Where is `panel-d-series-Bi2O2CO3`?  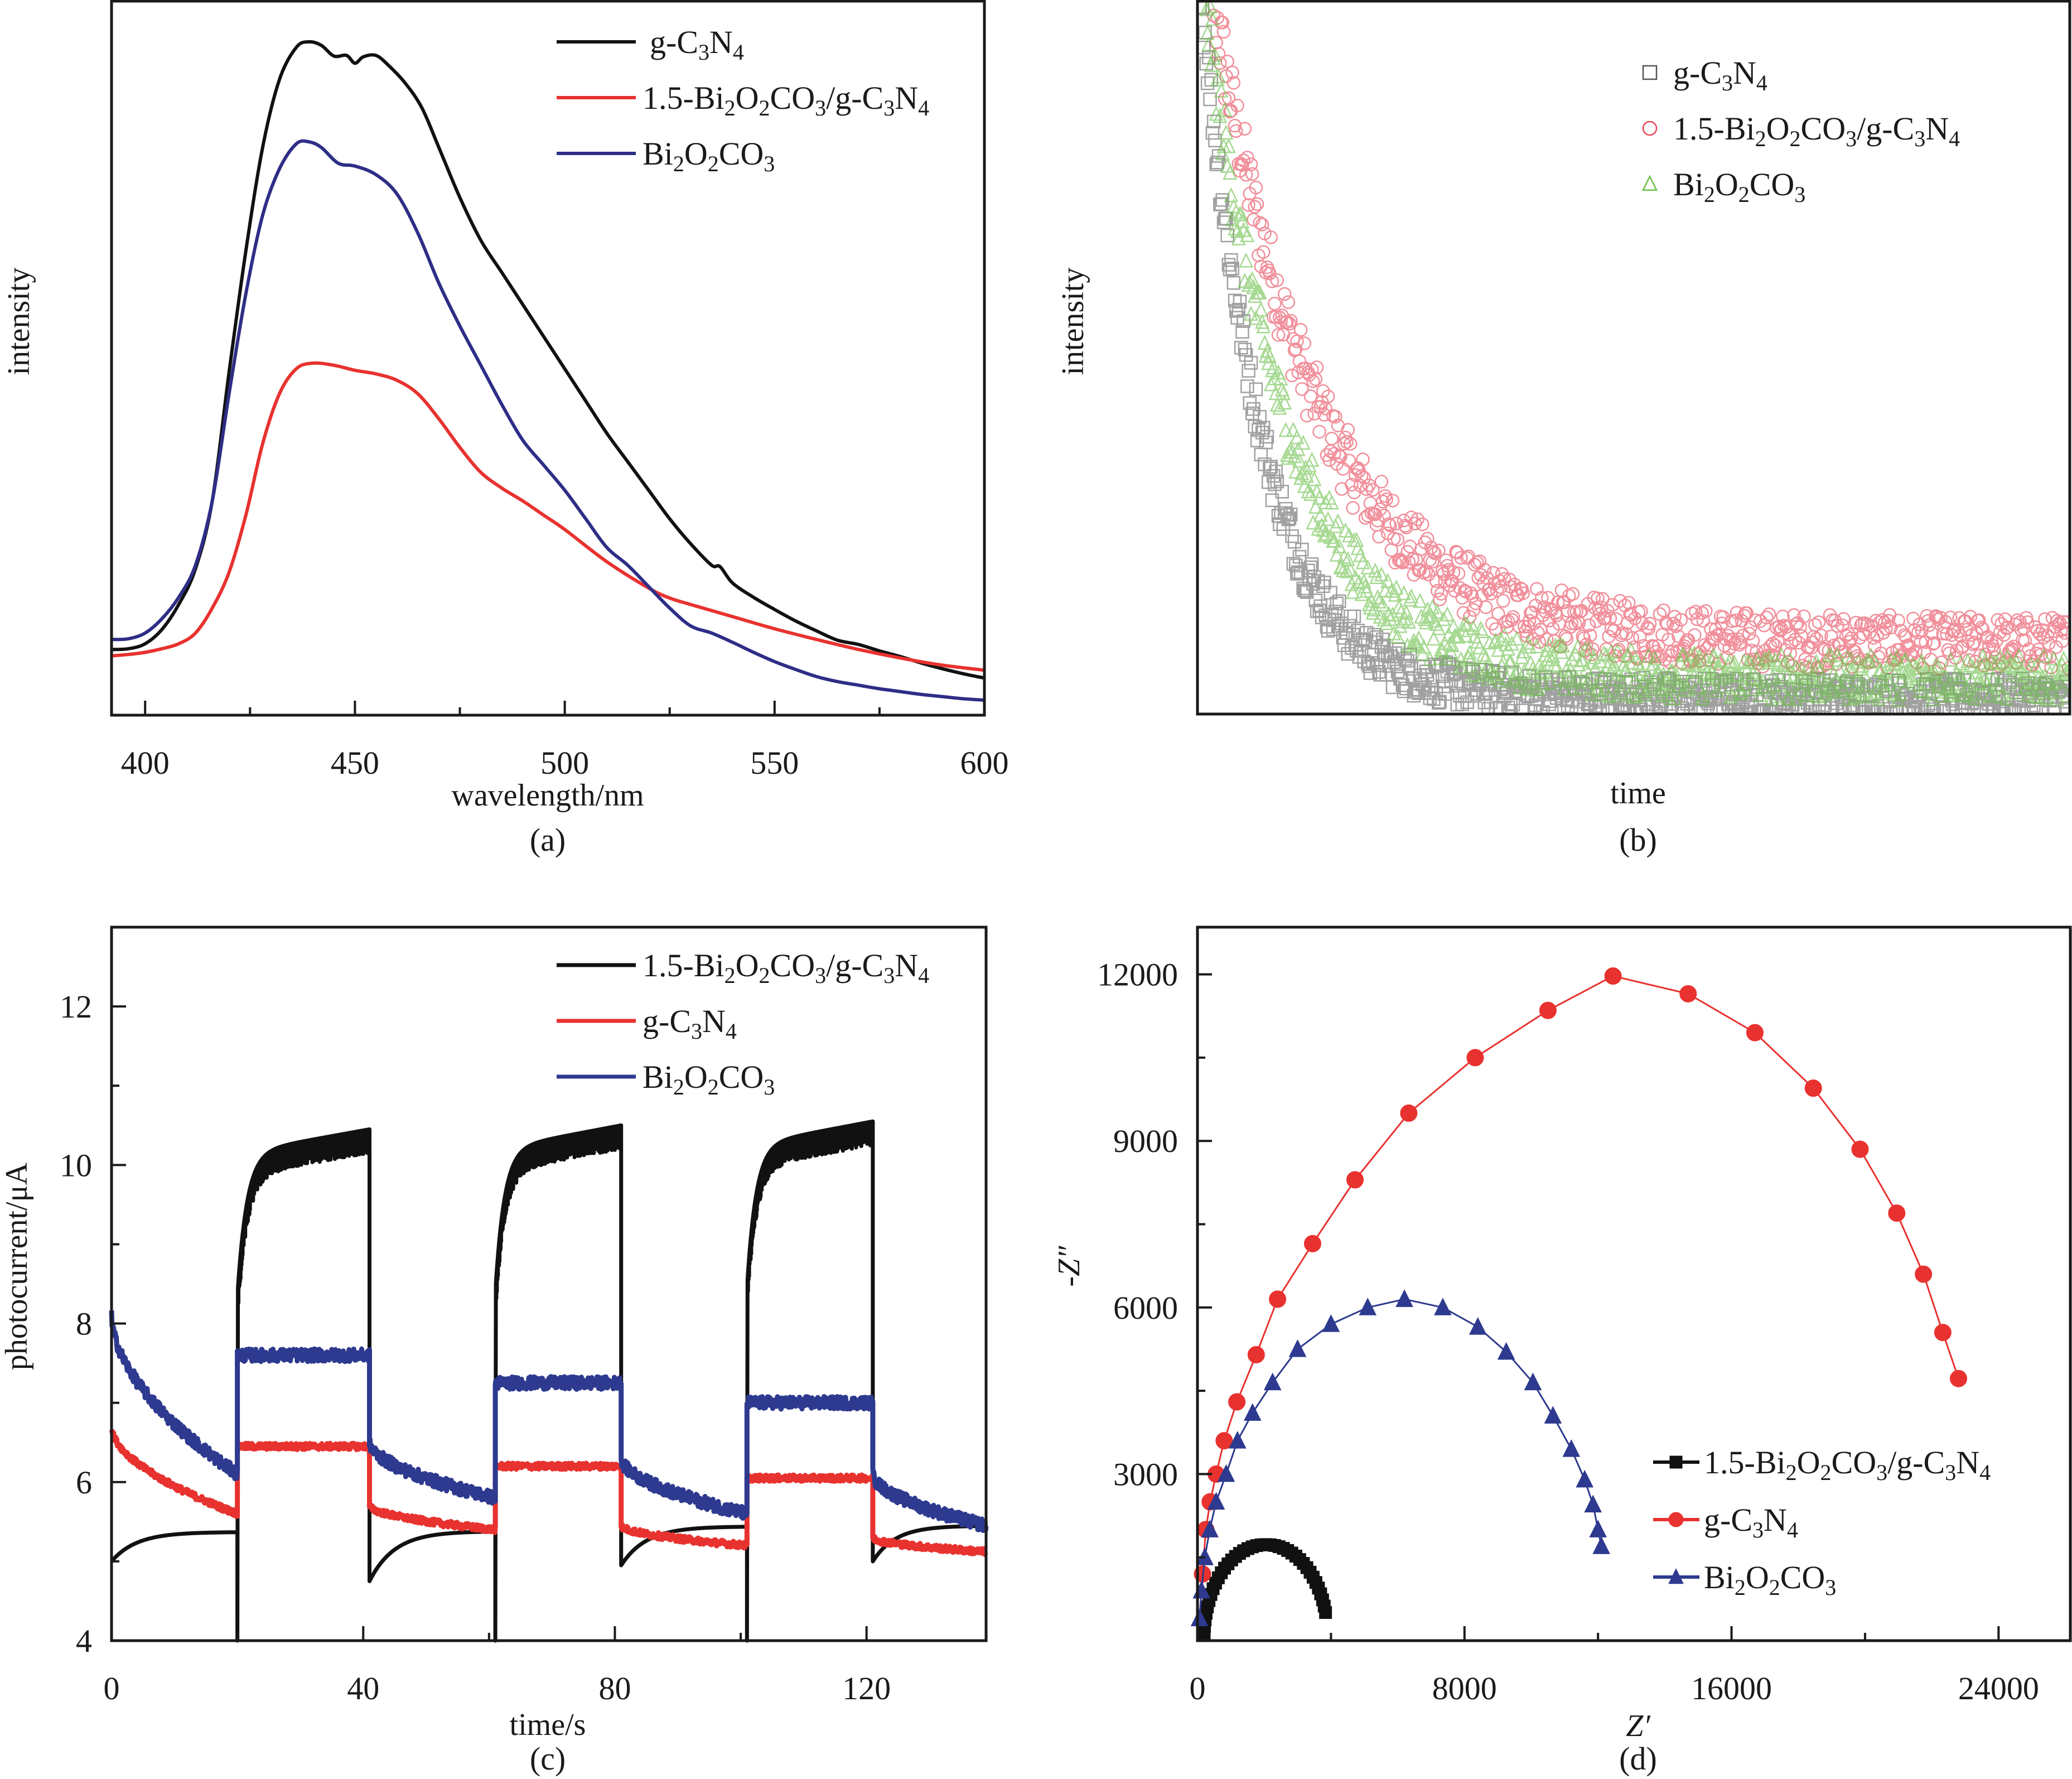 panel-d-series-Bi2O2CO3 is located at coordinates (1400, 1458).